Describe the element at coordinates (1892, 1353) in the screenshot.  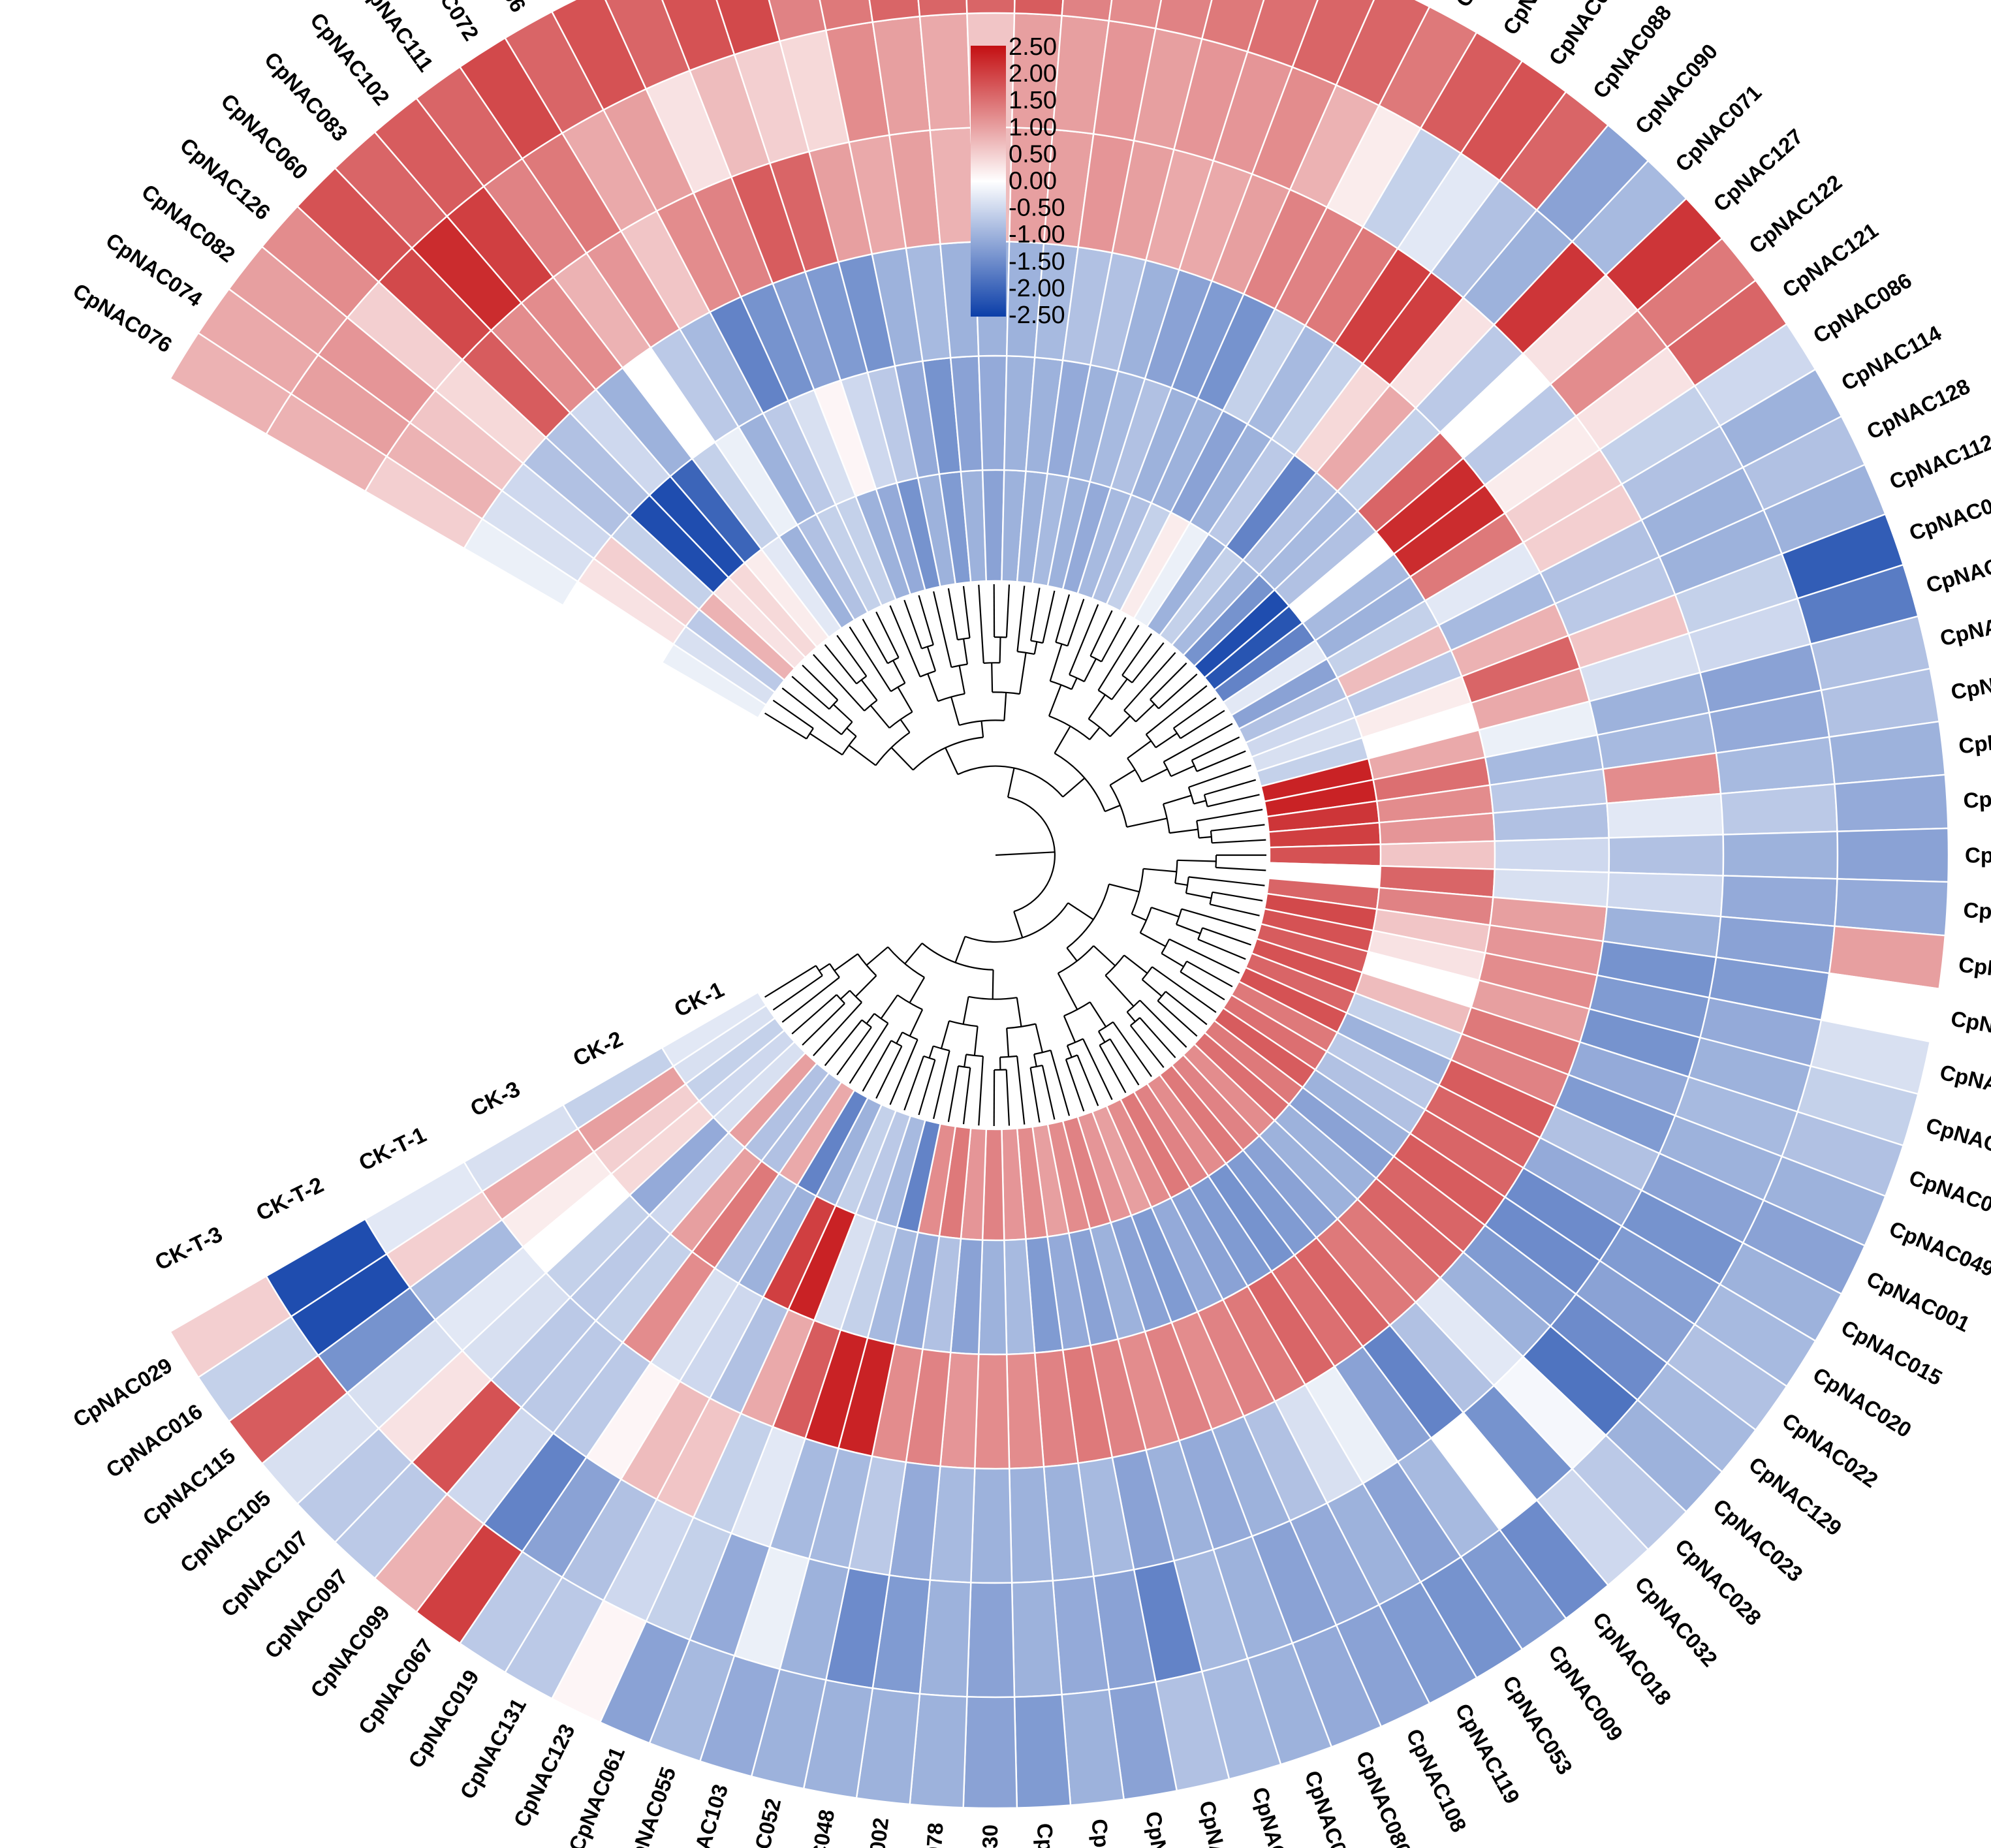
I see `gene-label: CpNAC015` at that location.